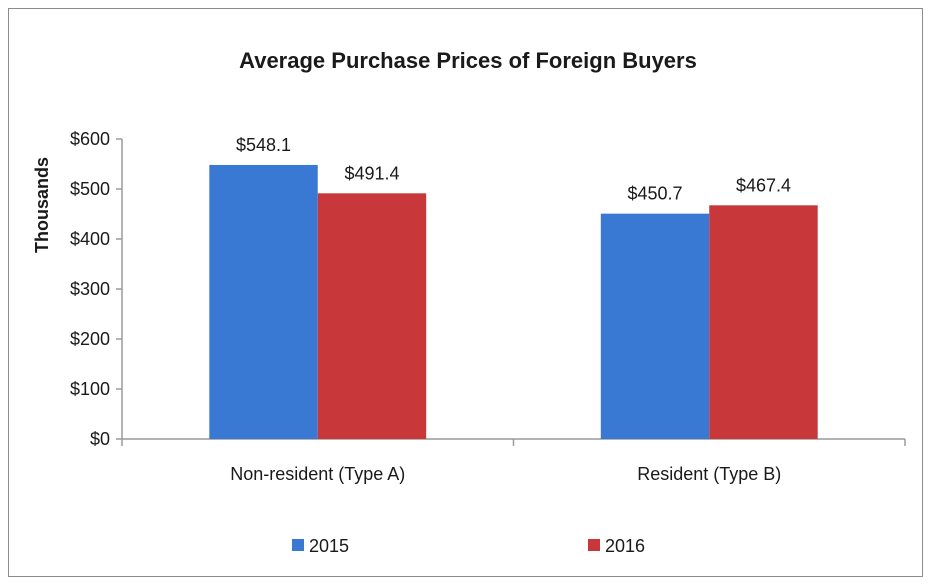 The height and width of the screenshot is (587, 933). Describe the element at coordinates (42, 205) in the screenshot. I see `y-axis-title: Thousands` at that location.